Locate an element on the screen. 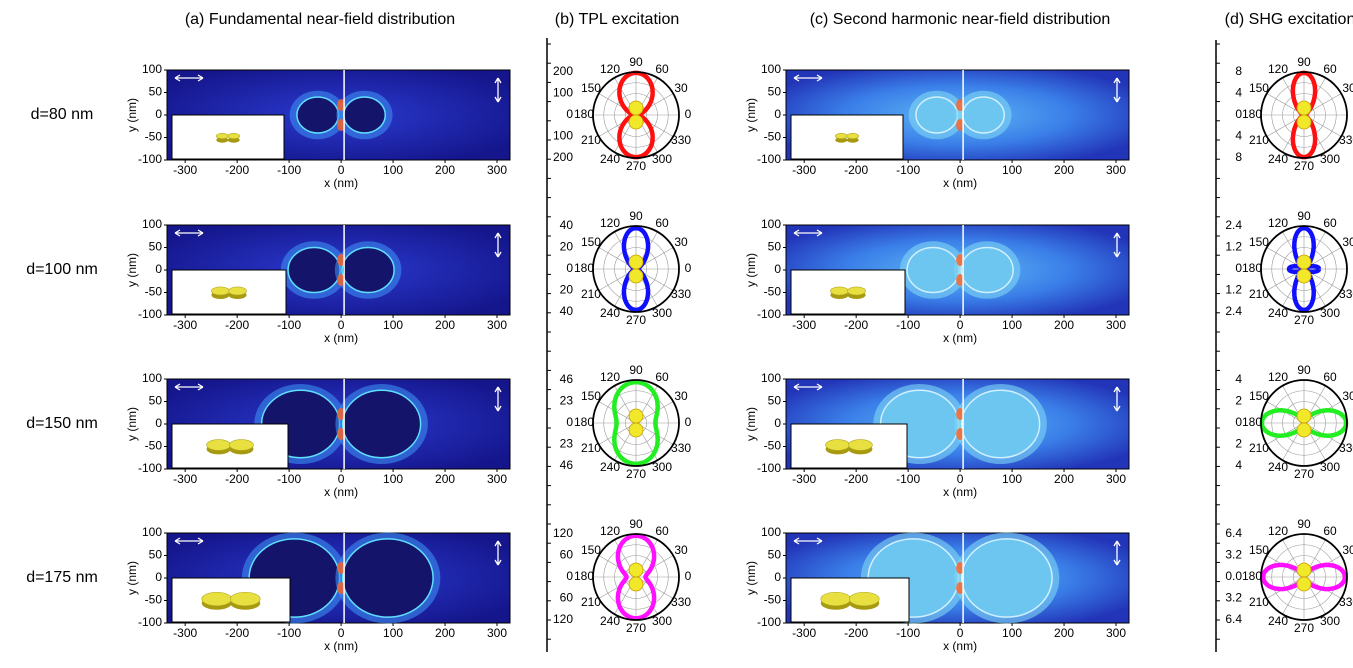 The image size is (1353, 668). x-tick-label: 100 is located at coordinates (1012, 633).